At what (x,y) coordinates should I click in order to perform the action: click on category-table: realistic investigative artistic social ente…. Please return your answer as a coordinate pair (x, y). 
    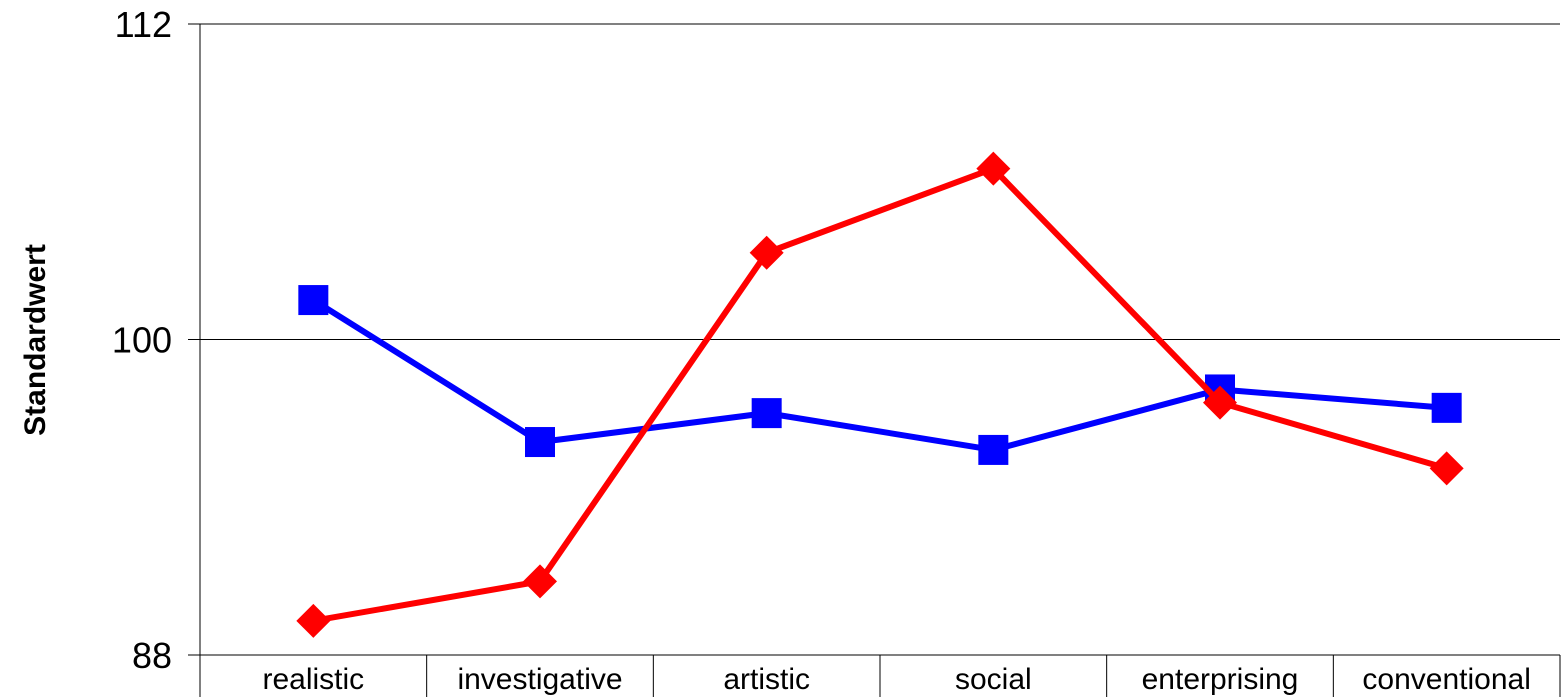
    Looking at the image, I should click on (880, 675).